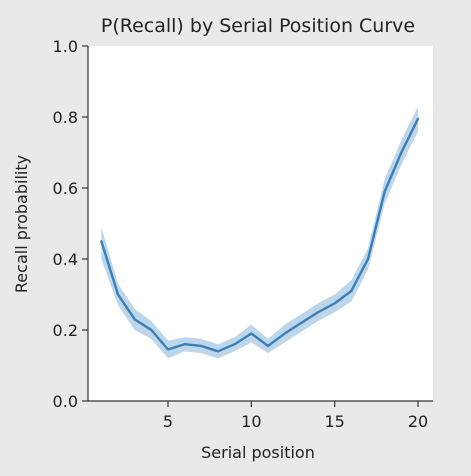 Image resolution: width=471 pixels, height=476 pixels. Describe the element at coordinates (65, 330) in the screenshot. I see `y-tick-label: 0.2` at that location.